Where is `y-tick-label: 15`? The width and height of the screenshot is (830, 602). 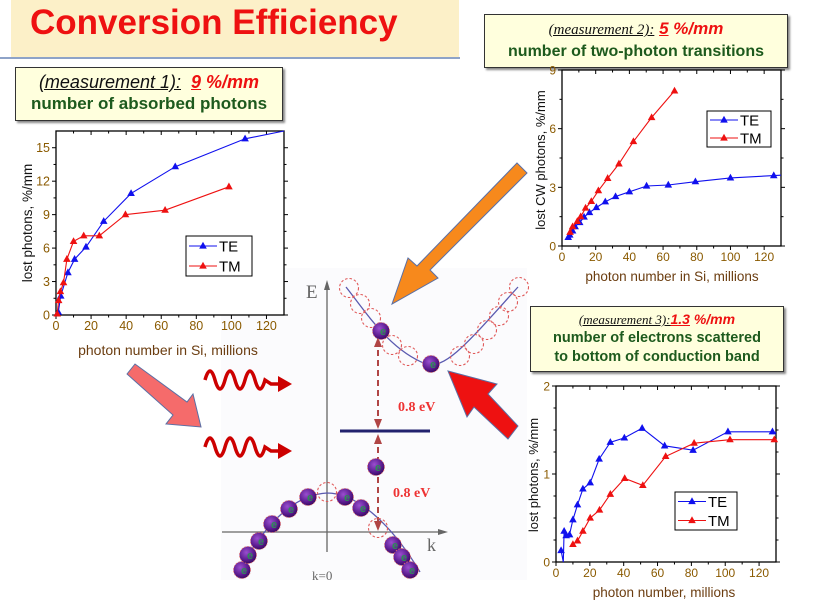
y-tick-label: 15 is located at coordinates (43, 148).